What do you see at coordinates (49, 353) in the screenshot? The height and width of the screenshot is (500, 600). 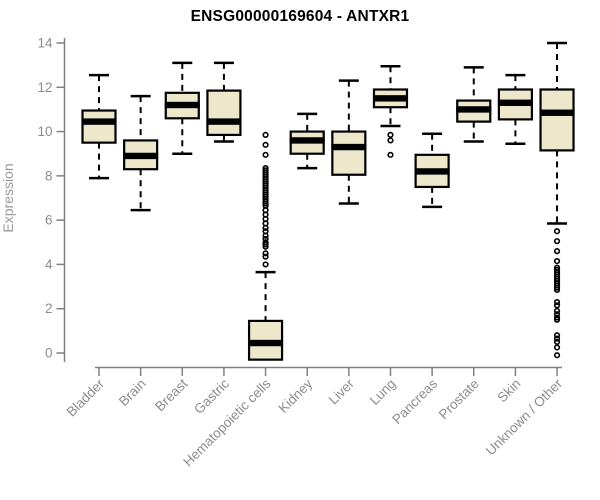 I see `y-tick-label: 0` at bounding box center [49, 353].